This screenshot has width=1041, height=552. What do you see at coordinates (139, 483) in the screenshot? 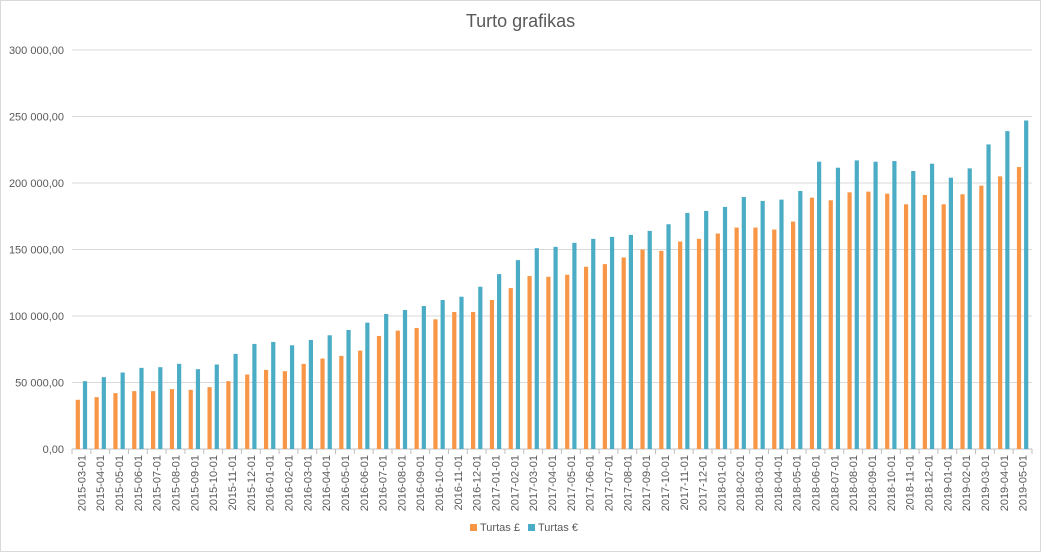
I see `x-tick-label: 2015-06-01` at bounding box center [139, 483].